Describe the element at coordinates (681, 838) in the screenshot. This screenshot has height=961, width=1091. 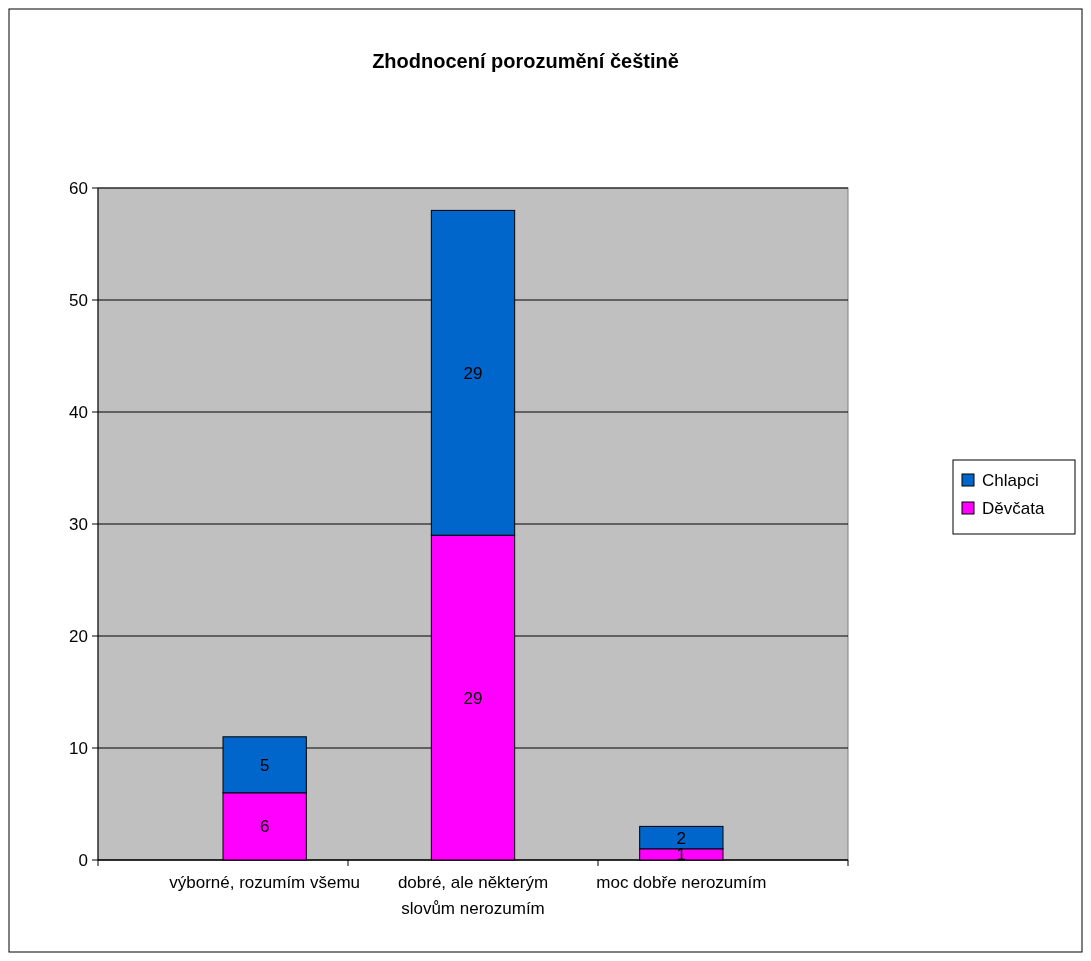
I see `data-label: 2` at that location.